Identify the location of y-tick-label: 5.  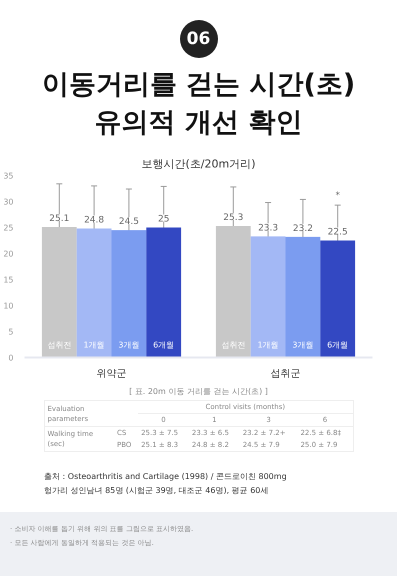
(11, 332).